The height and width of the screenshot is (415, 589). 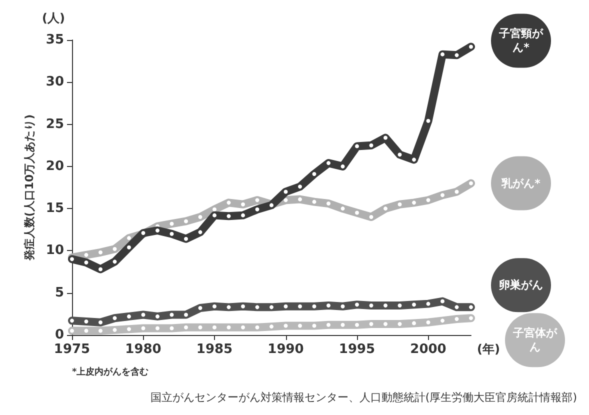 What do you see at coordinates (55, 166) in the screenshot?
I see `y-tick-label: 20` at bounding box center [55, 166].